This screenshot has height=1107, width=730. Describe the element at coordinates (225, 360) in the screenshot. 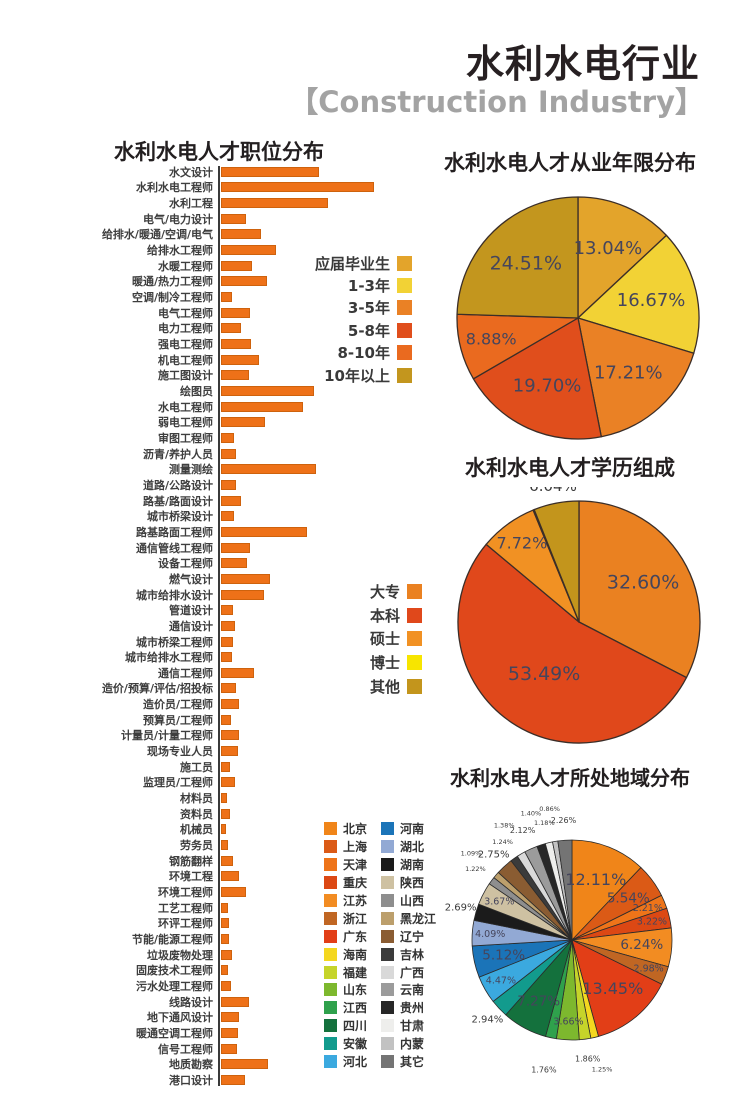

I see `bar-row: 机电工程师` at that location.